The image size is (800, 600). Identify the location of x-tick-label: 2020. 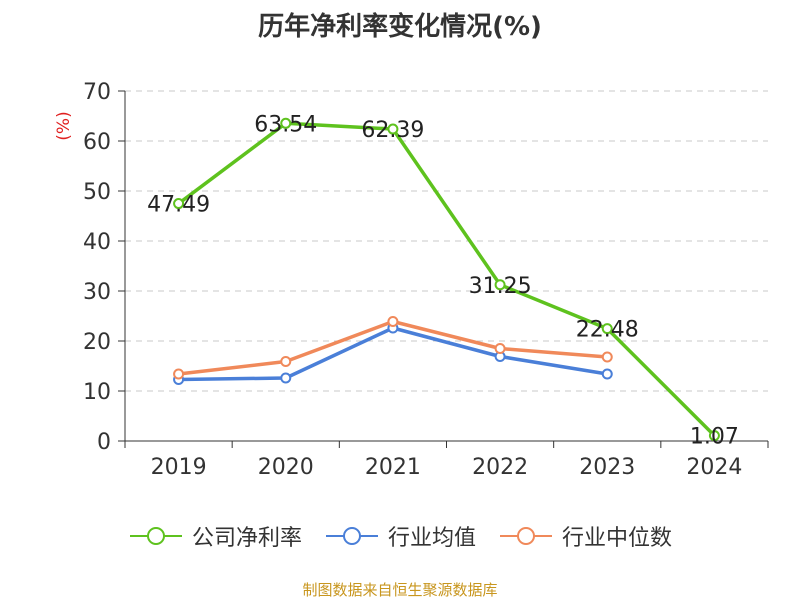
(286, 467).